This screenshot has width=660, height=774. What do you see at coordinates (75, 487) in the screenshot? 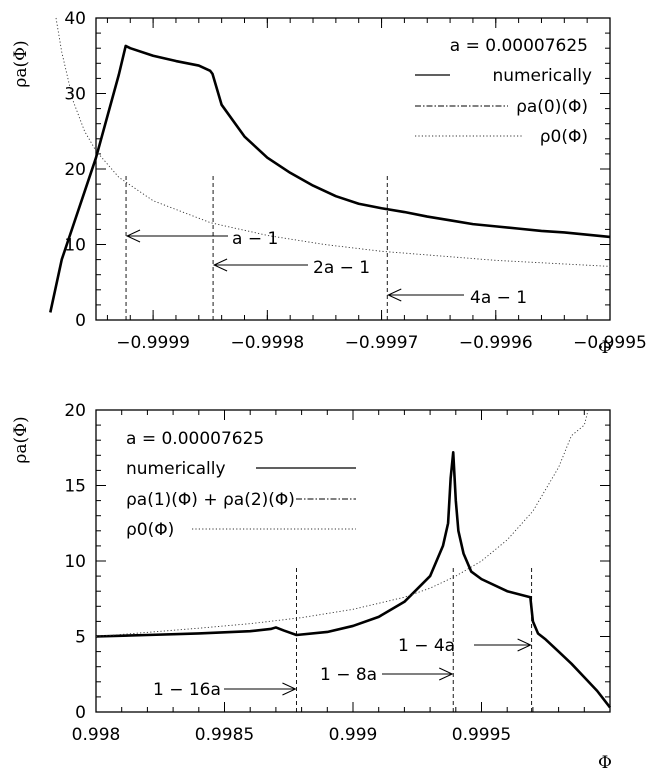
I see `y-tick-label: 15` at bounding box center [75, 487].